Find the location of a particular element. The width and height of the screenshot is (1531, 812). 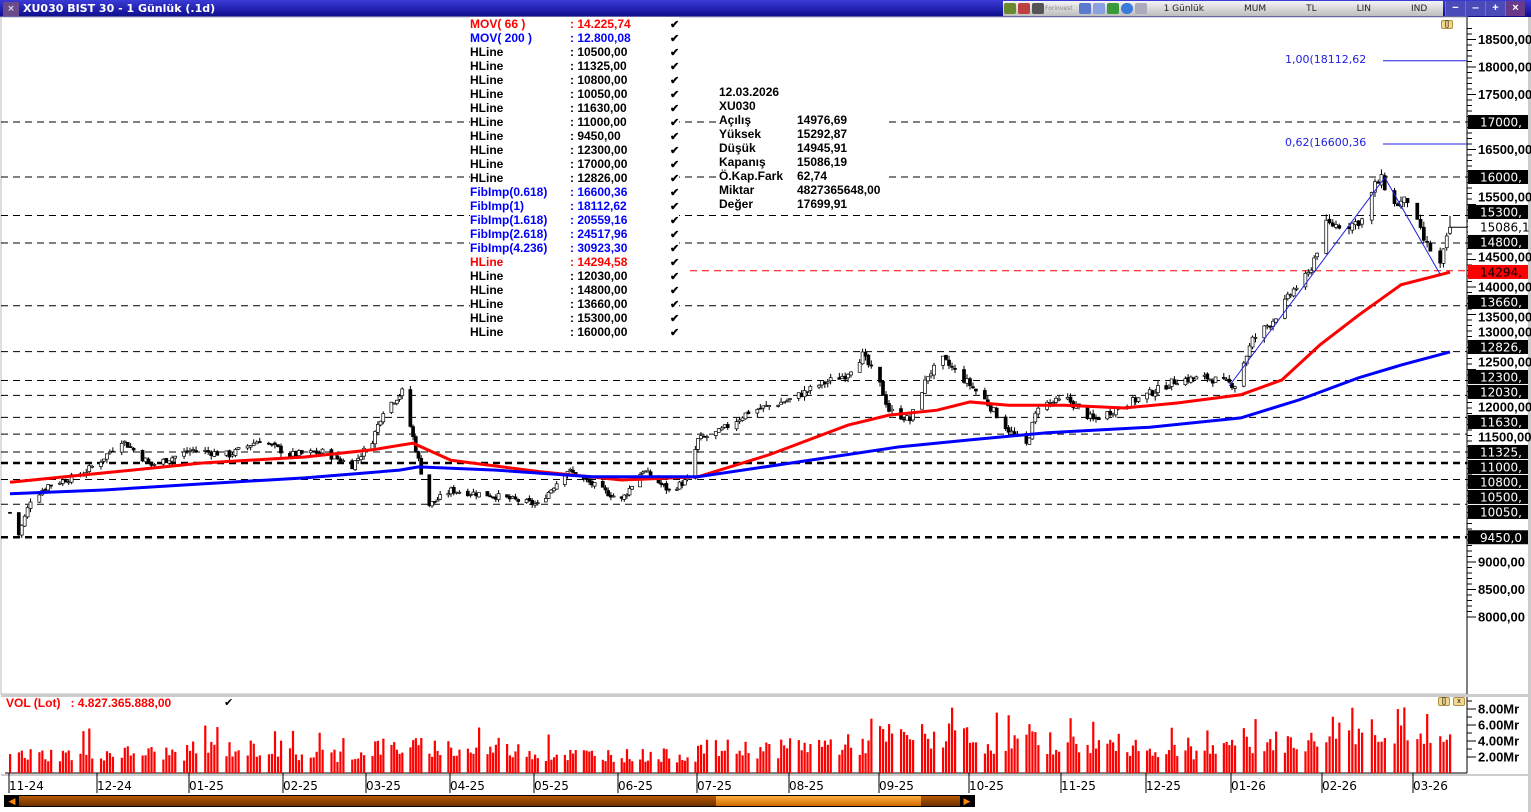

line-icon is located at coordinates (1140, 8).